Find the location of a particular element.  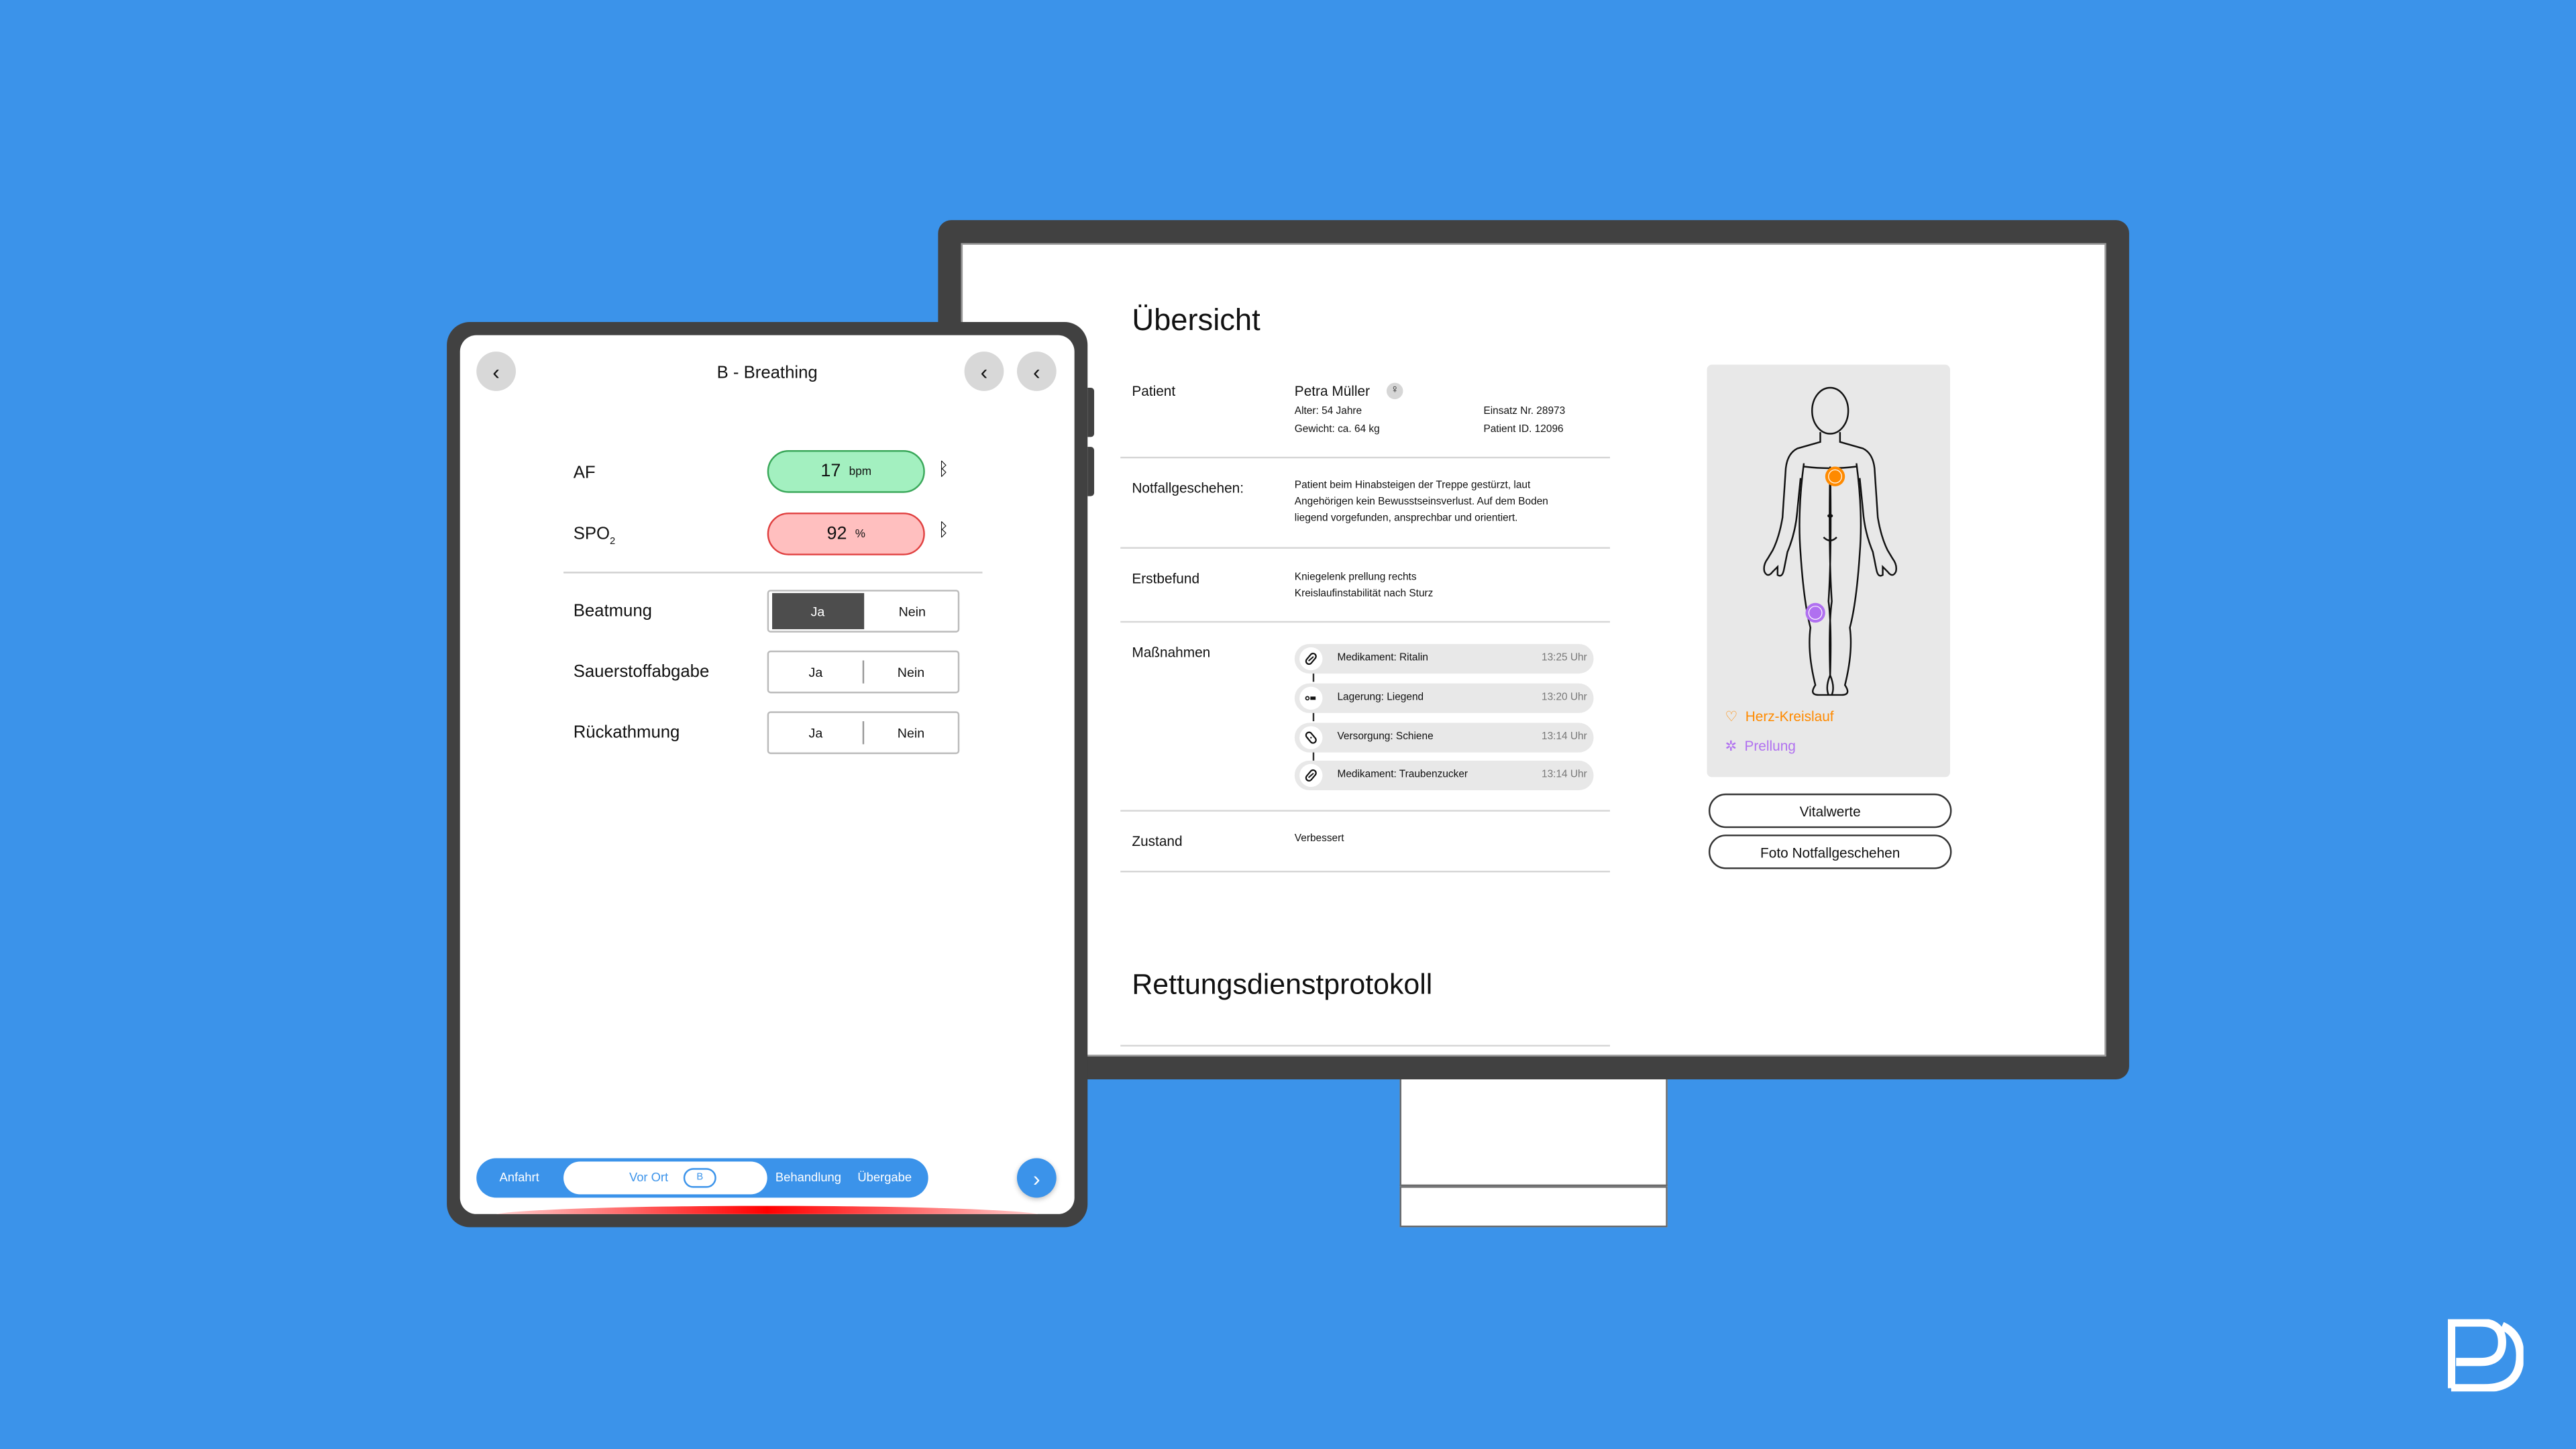

ventilation-toggle: Ja Nein is located at coordinates (863, 611).